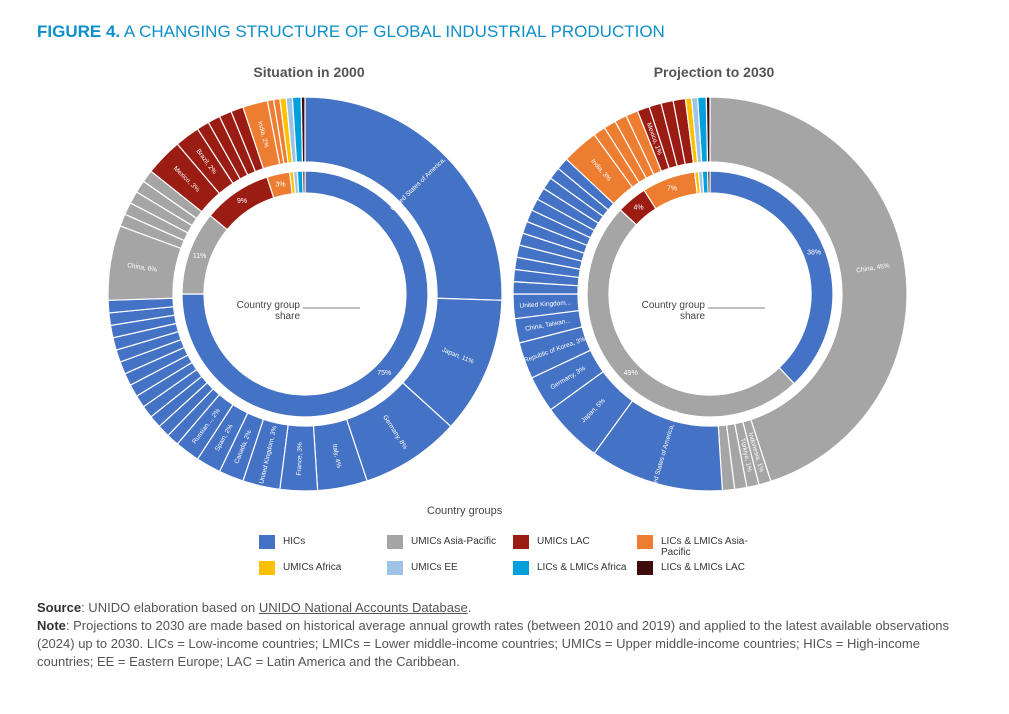 The width and height of the screenshot is (1009, 714). Describe the element at coordinates (469, 607) in the screenshot. I see `source-end: .` at that location.